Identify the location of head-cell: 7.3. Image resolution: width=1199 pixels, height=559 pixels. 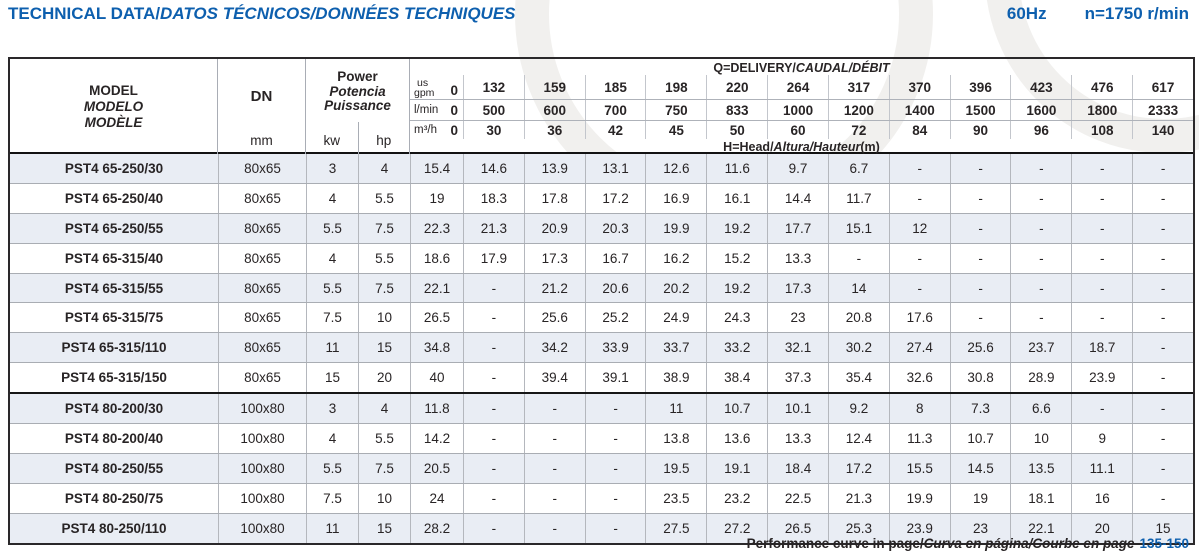
(980, 409).